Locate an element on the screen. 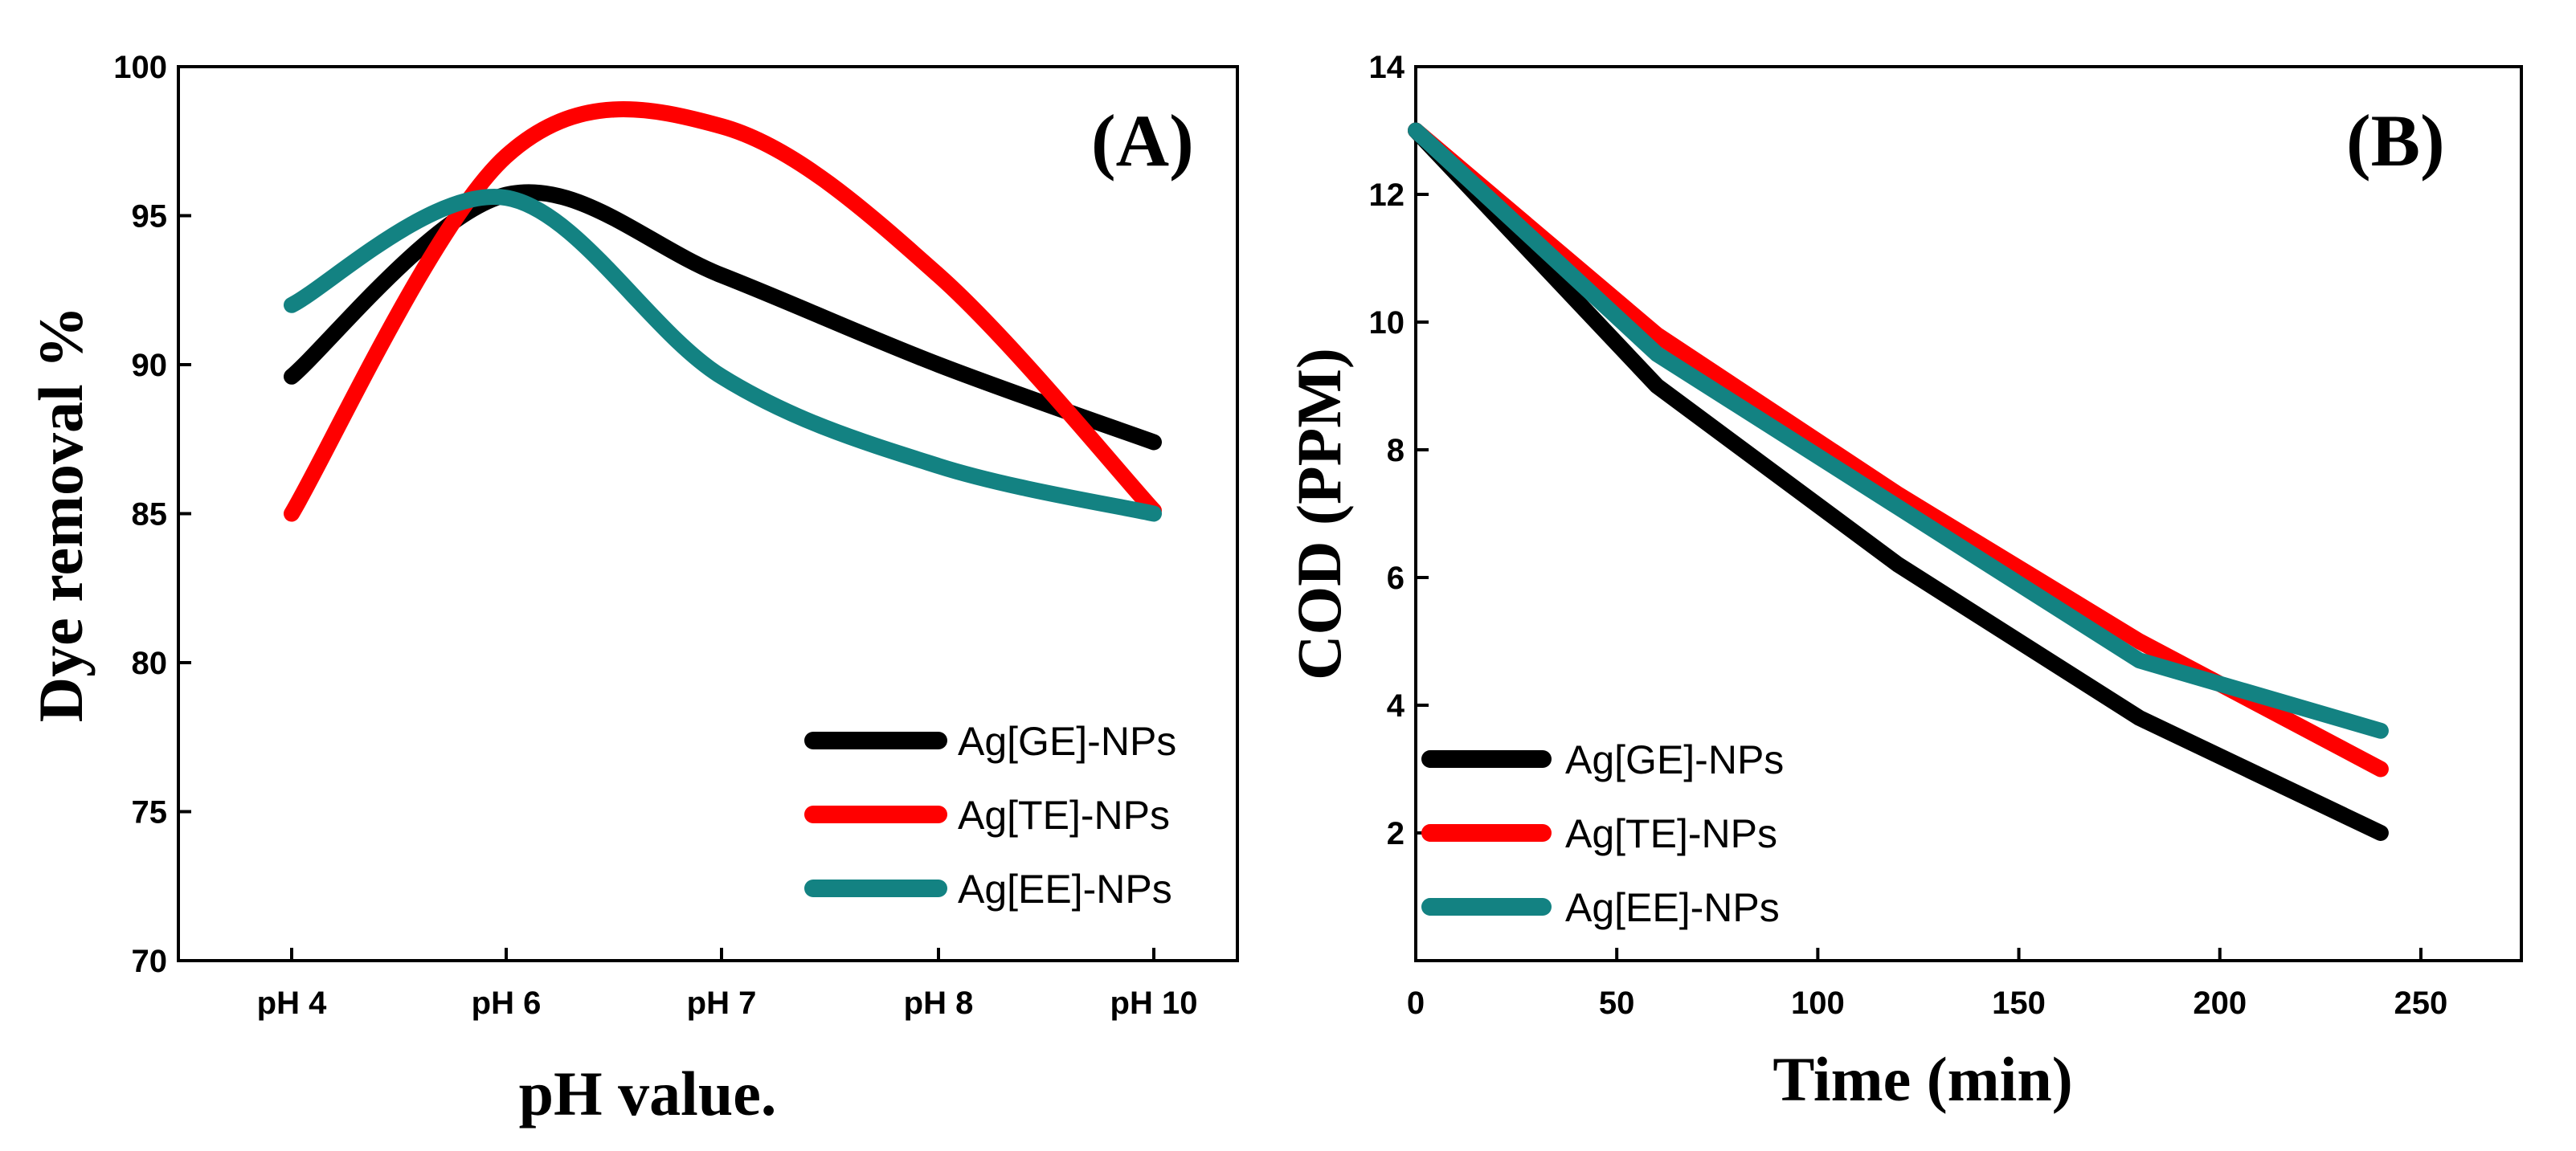 The width and height of the screenshot is (2576, 1151). panel-a-legend: Ag[GE]-NPs Ag[TE]-NPs Ag[EE]-NPs is located at coordinates (990, 815).